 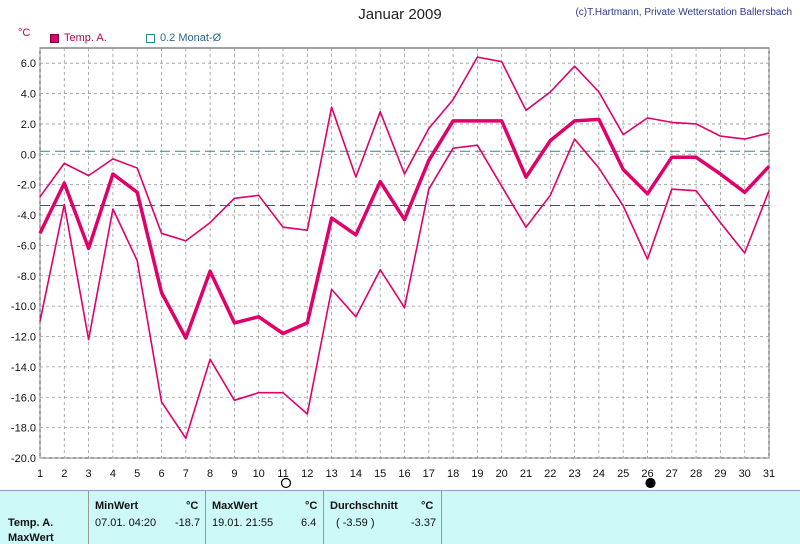 I want to click on x-tick-label: 30, so click(x=745, y=474).